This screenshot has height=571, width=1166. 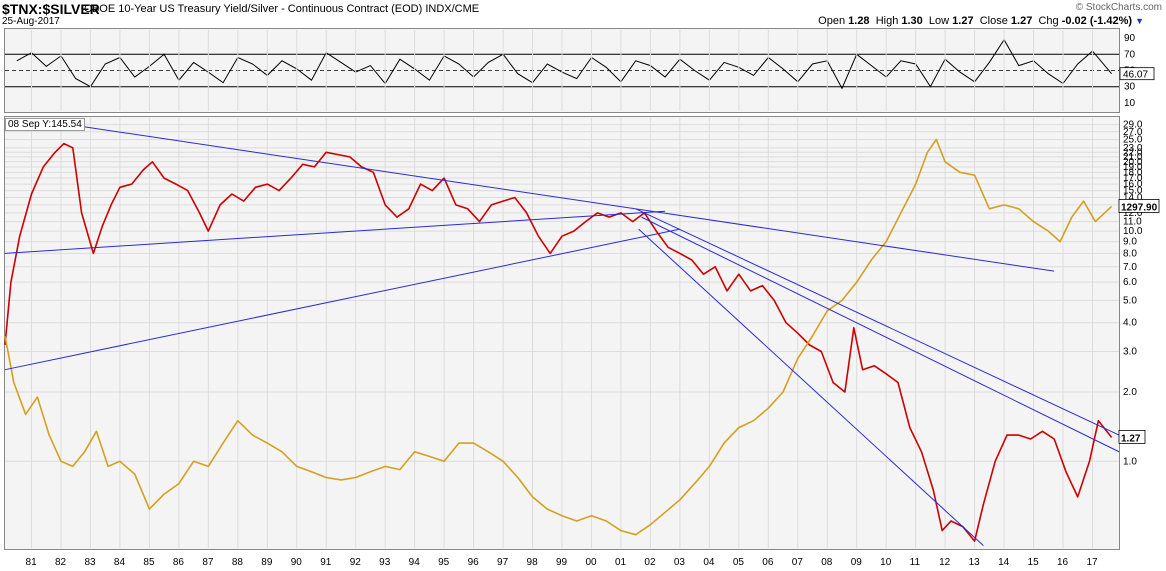 I want to click on x-tick-label: 99, so click(x=562, y=562).